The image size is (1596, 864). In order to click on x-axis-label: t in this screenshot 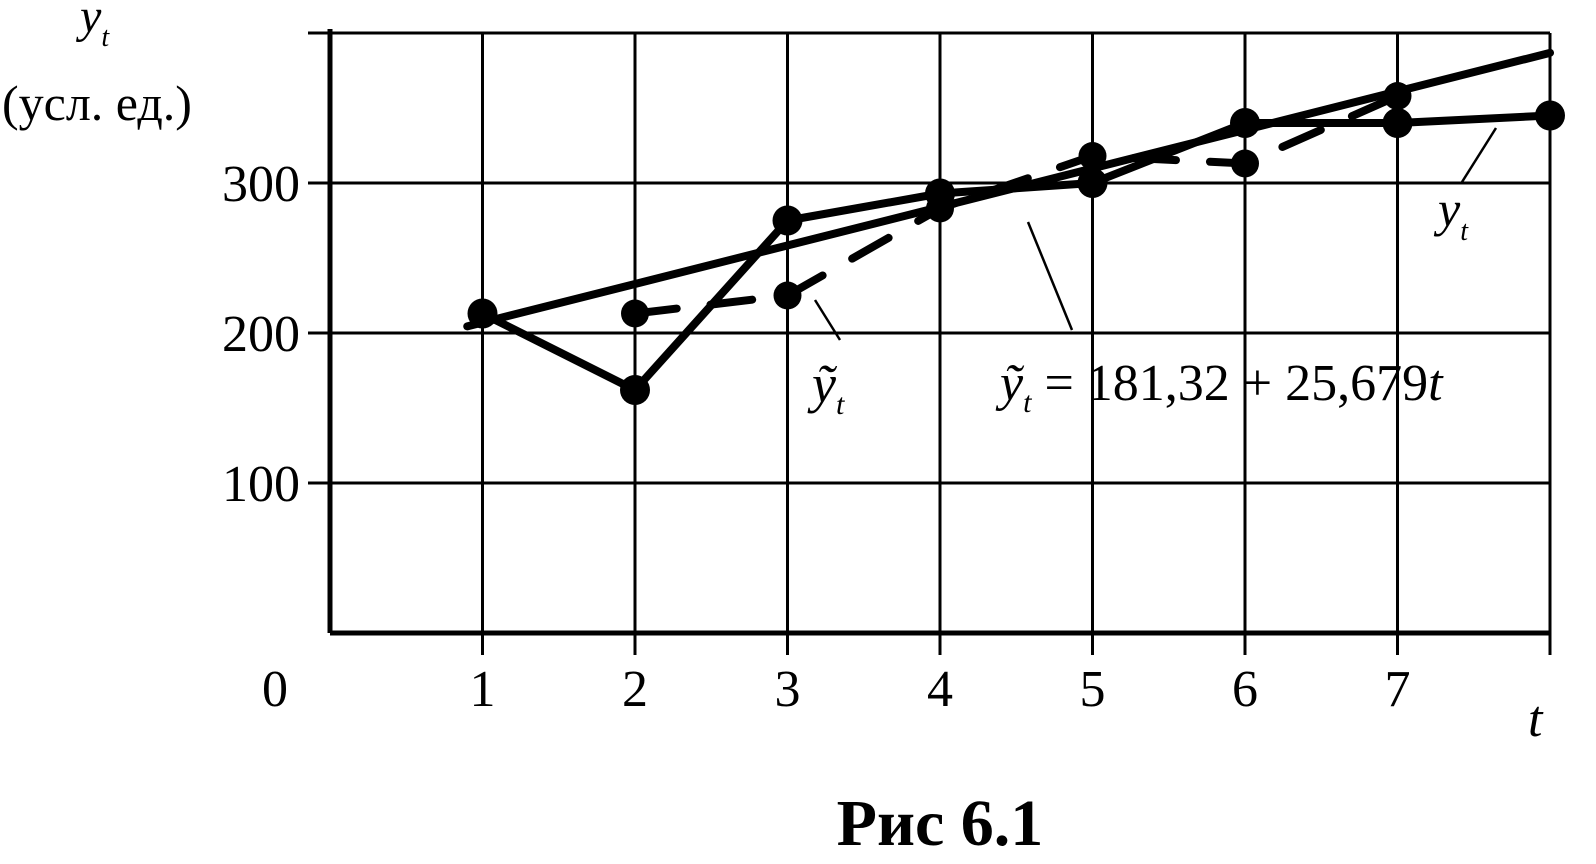, I will do `click(1536, 719)`.